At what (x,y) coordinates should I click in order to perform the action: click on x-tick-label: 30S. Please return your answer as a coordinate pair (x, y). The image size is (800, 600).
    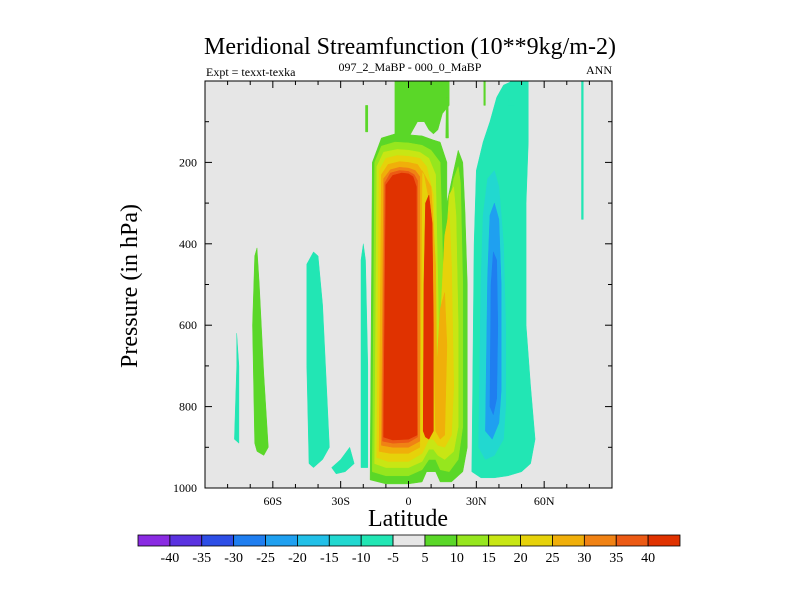
    Looking at the image, I should click on (340, 501).